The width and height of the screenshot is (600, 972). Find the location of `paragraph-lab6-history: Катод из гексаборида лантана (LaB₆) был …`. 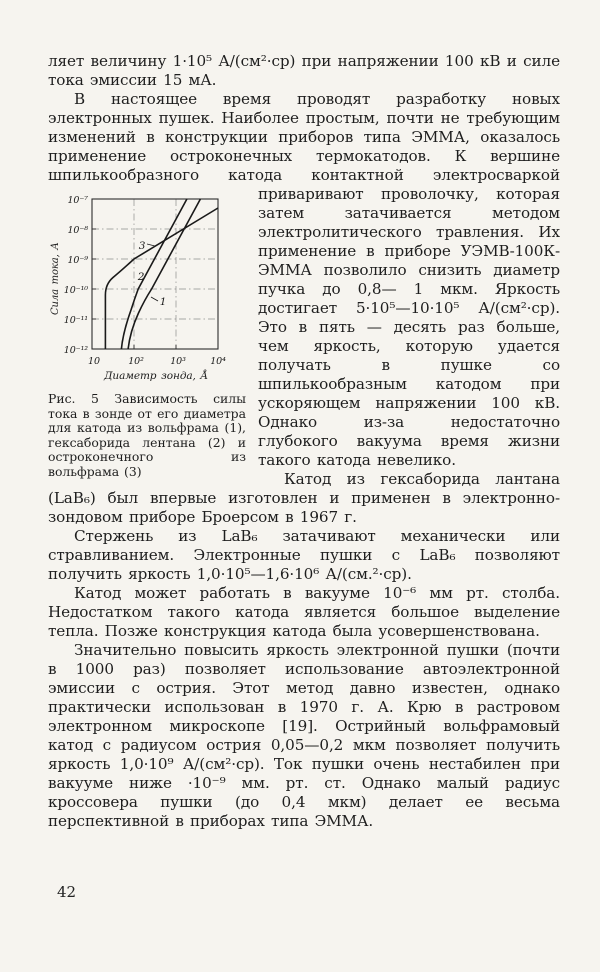

paragraph-lab6-history: Катод из гексаборида лантана (LaB₆) был … is located at coordinates (304, 498).